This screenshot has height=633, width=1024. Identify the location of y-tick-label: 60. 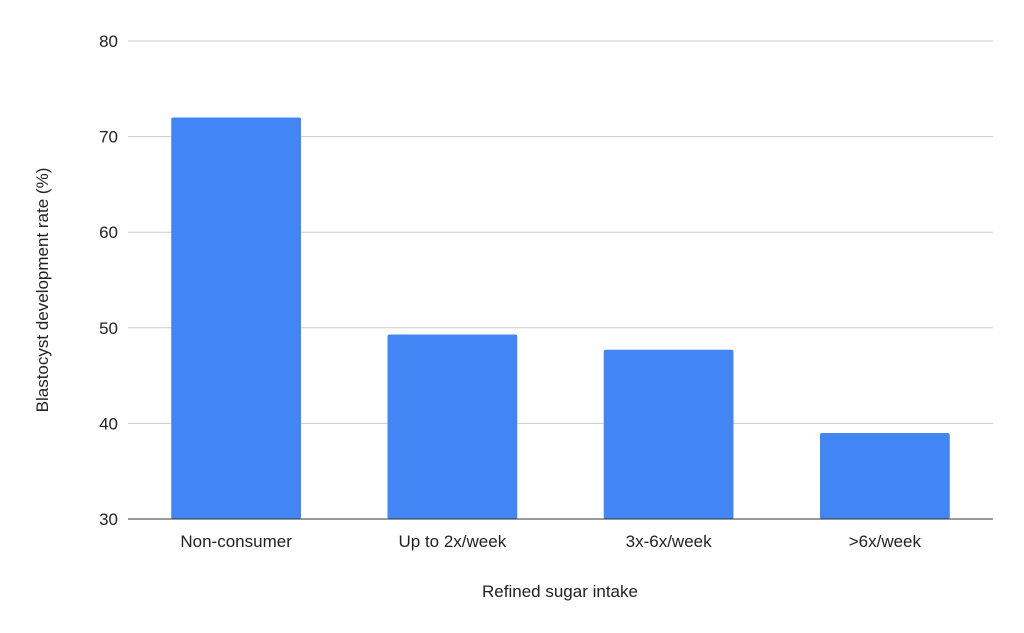
(108, 232).